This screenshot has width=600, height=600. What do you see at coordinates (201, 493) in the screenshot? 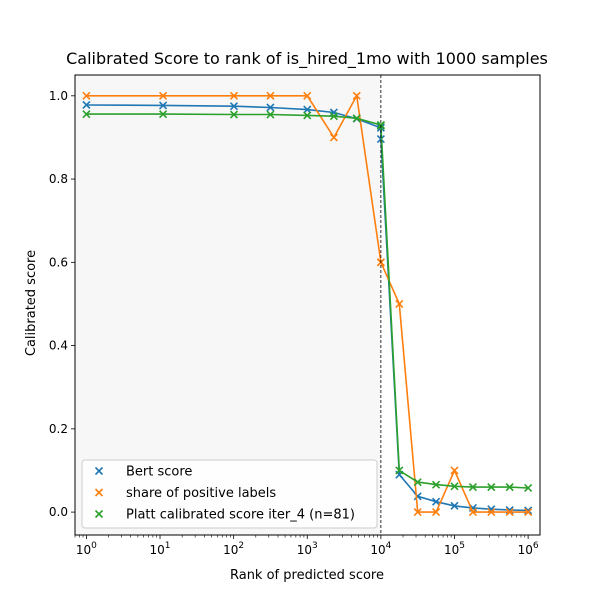
I see `legend-label-1: share of positive labels` at bounding box center [201, 493].